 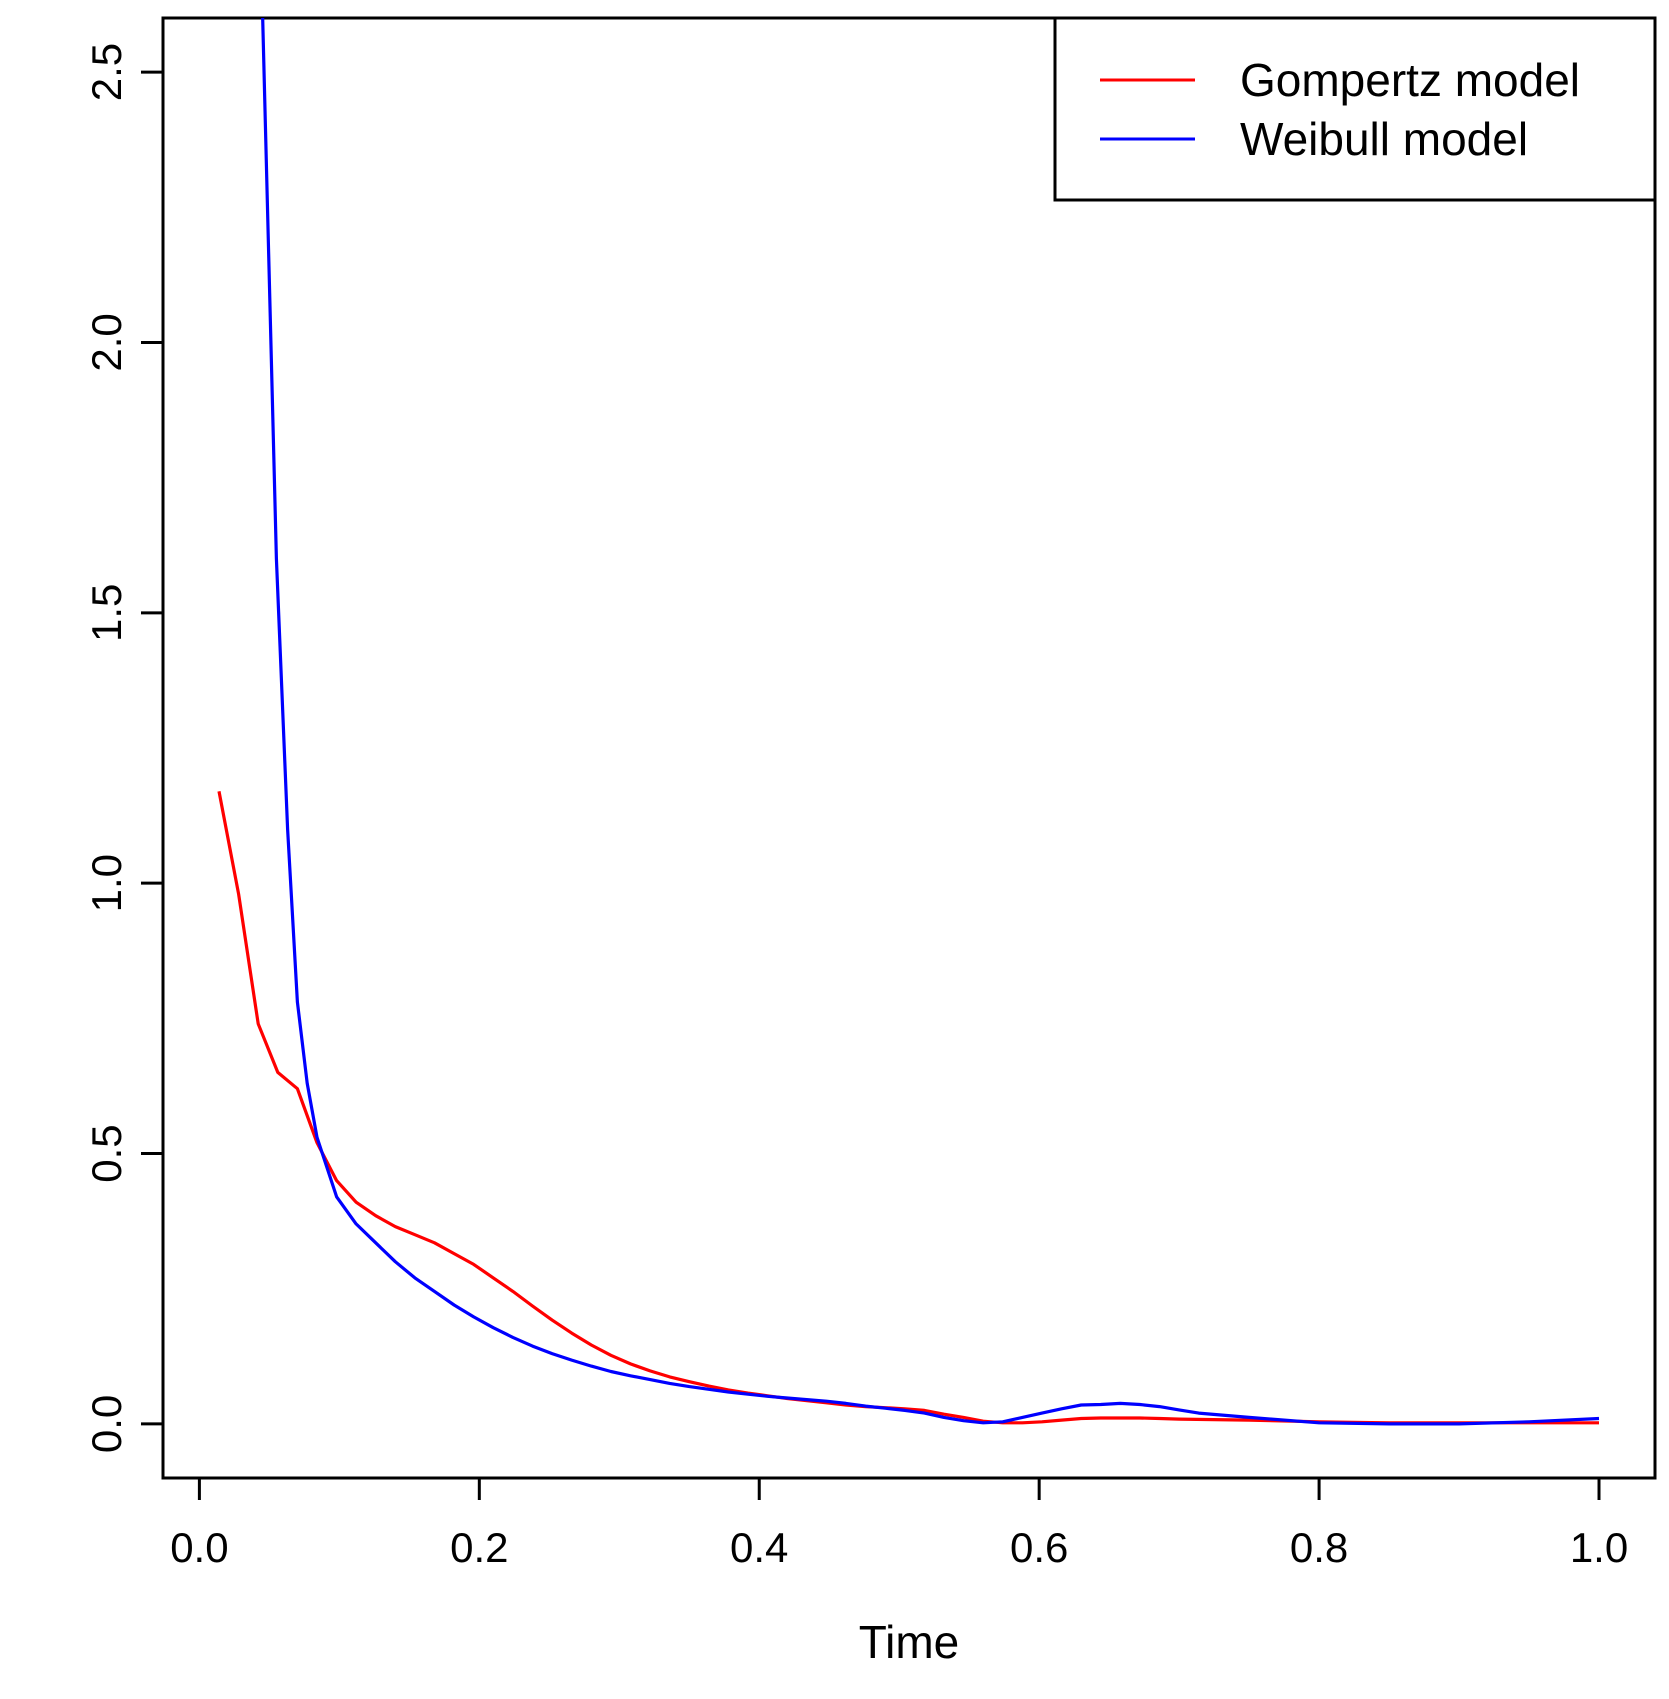 What do you see at coordinates (106, 1424) in the screenshot?
I see `y-tick-label: 0.0` at bounding box center [106, 1424].